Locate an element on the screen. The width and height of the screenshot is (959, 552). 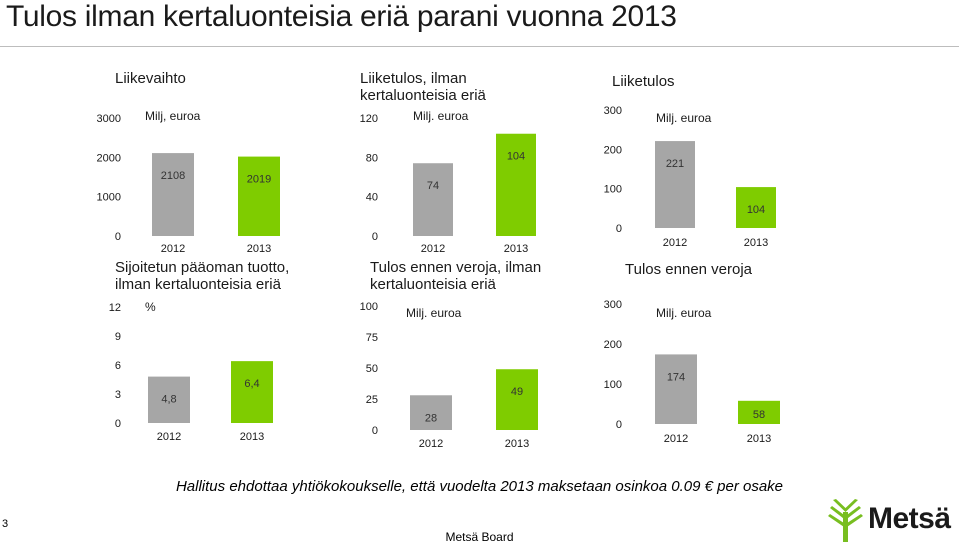
y-tick-label: 6 is located at coordinates (118, 366).